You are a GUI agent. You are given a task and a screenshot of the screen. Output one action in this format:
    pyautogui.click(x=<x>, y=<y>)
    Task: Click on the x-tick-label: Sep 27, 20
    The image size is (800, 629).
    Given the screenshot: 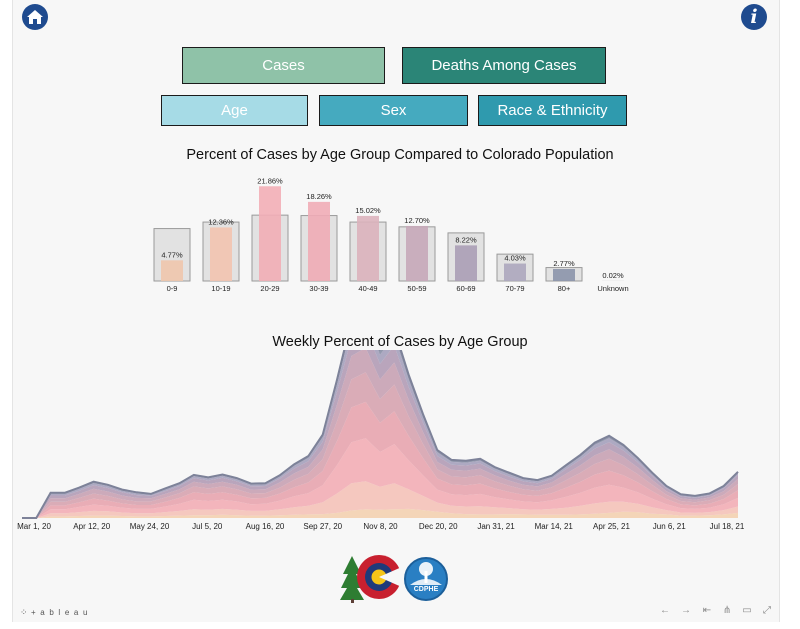 What is the action you would take?
    pyautogui.click(x=322, y=526)
    